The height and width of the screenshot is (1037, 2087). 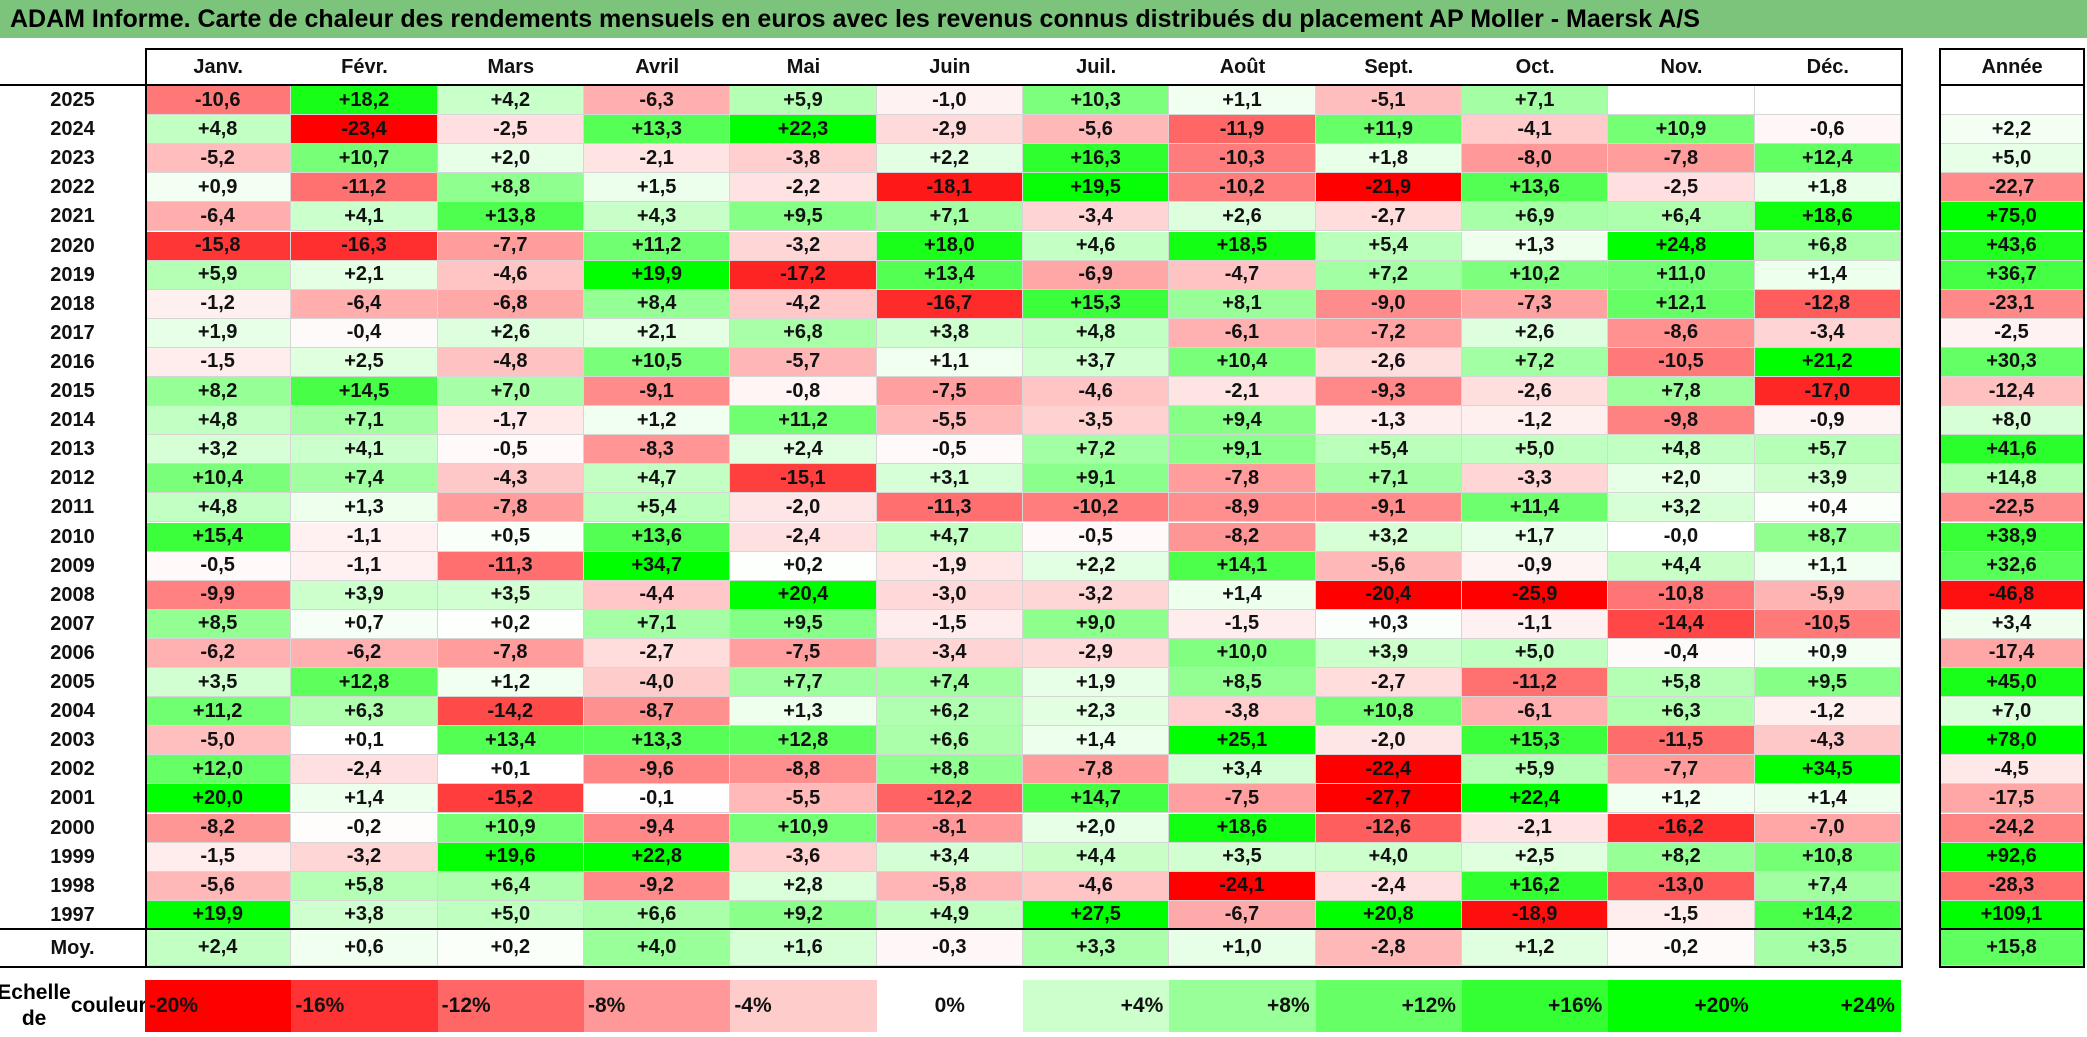 I want to click on heatmap-cell: +12,8, so click(x=364, y=683).